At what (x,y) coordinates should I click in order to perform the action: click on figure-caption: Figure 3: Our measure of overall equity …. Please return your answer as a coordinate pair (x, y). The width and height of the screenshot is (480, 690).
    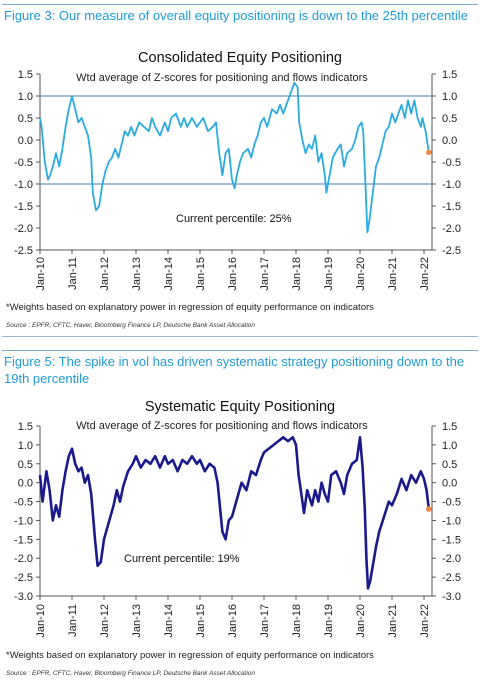
    Looking at the image, I should click on (236, 15).